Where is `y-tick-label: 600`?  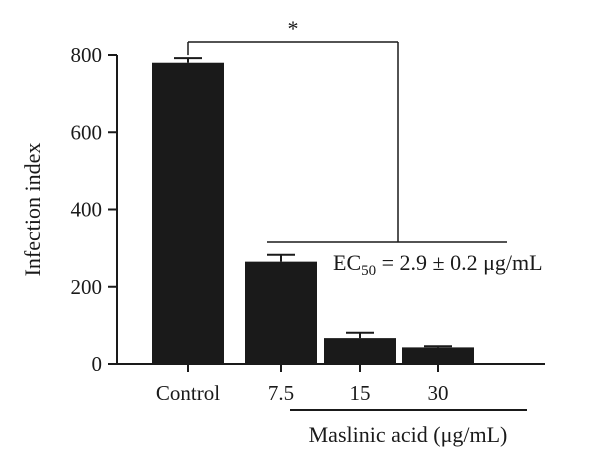
y-tick-label: 600 is located at coordinates (87, 132).